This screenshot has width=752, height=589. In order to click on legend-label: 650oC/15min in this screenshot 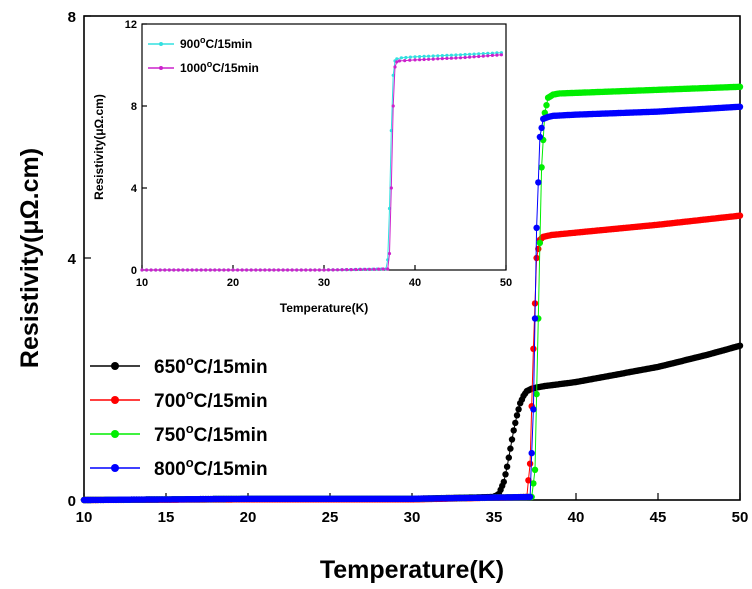, I will do `click(211, 365)`.